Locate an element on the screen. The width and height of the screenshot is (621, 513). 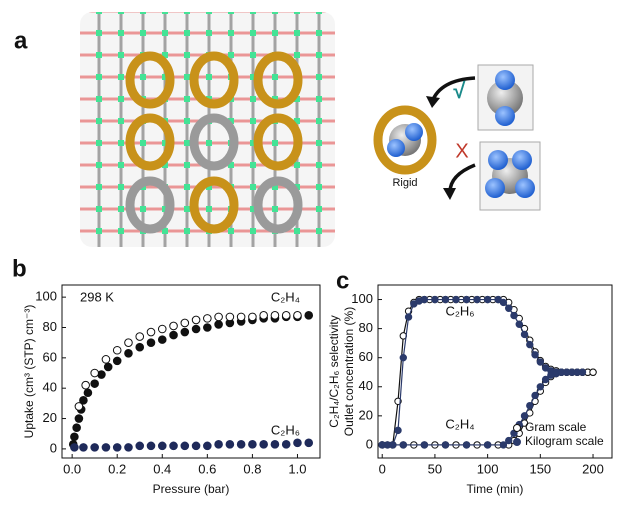
y-axis-label: Outlet concentration (%) is located at coordinates (349, 371).